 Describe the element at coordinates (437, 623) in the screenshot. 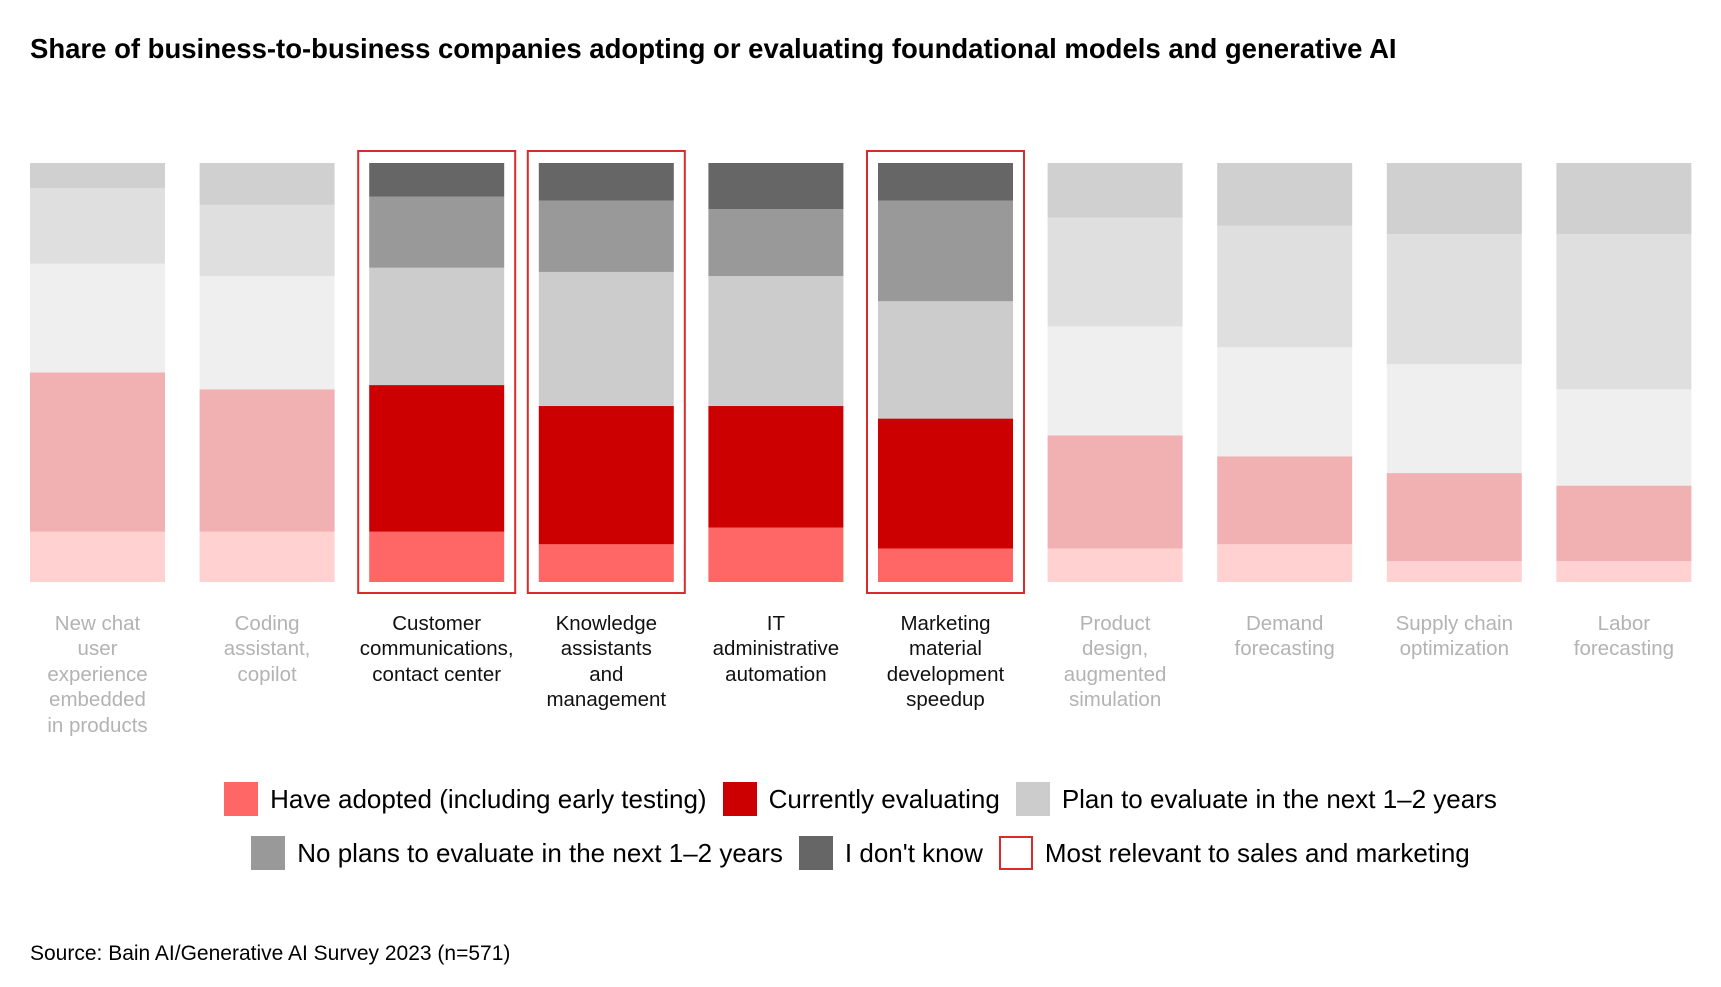

I see `category-label-line: Customer` at that location.